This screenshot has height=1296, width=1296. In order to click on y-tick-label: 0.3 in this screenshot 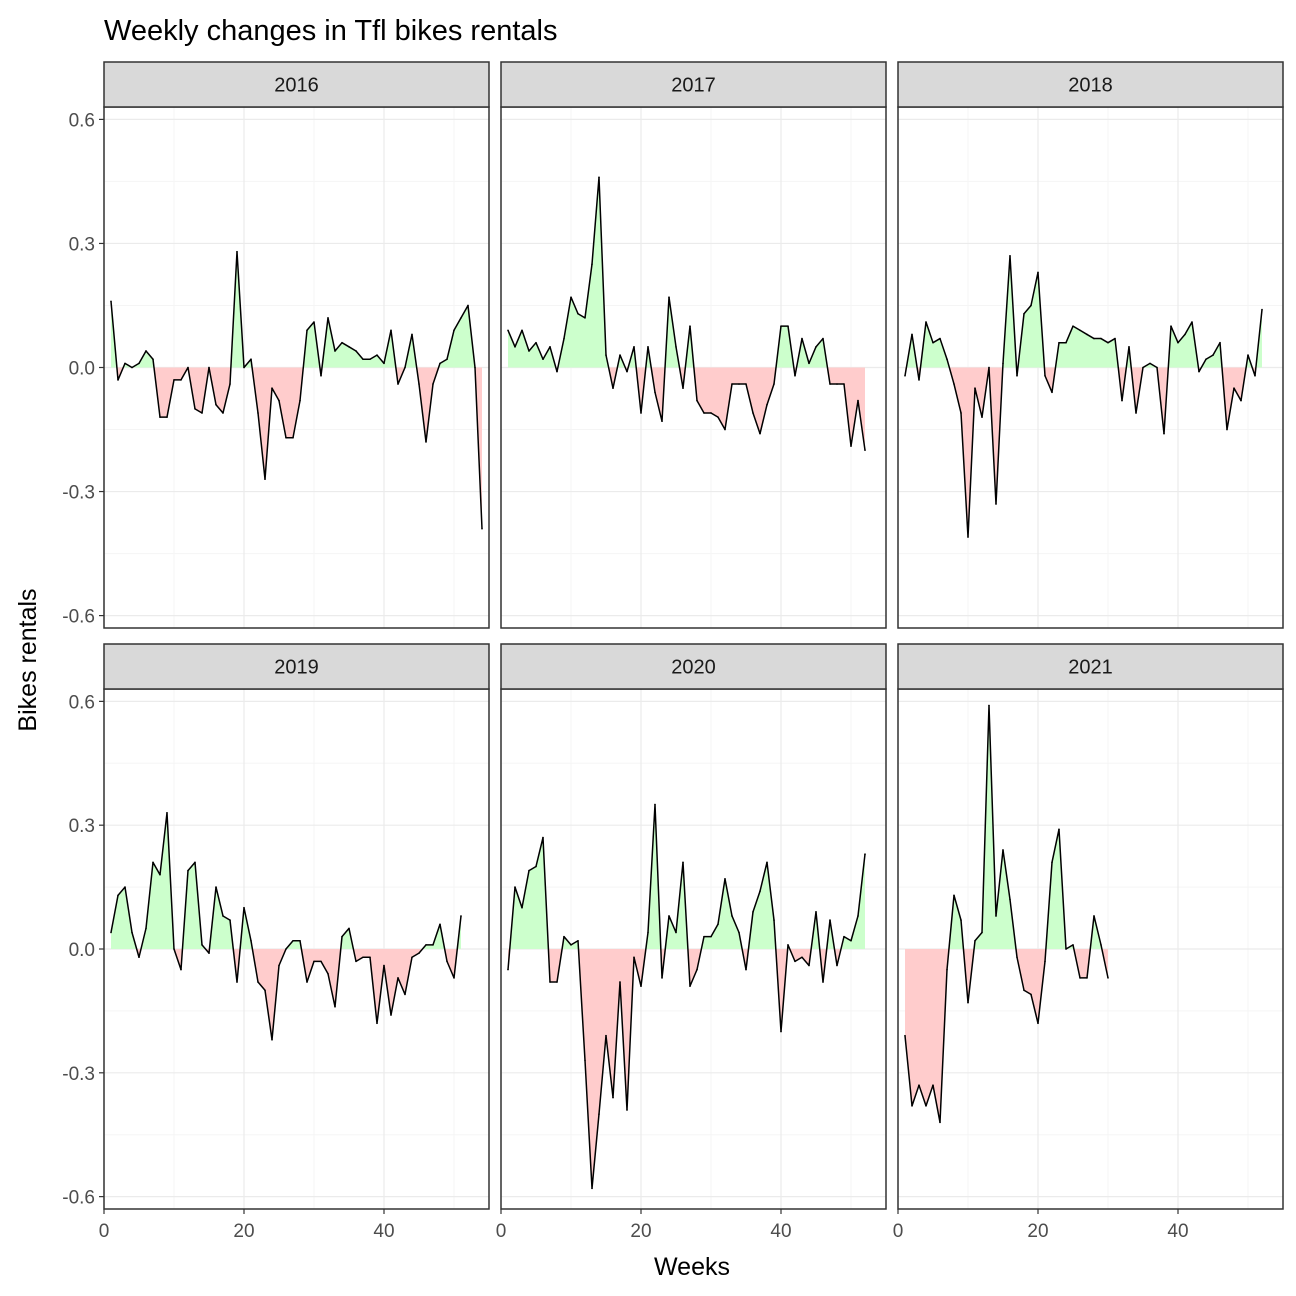, I will do `click(82, 826)`.